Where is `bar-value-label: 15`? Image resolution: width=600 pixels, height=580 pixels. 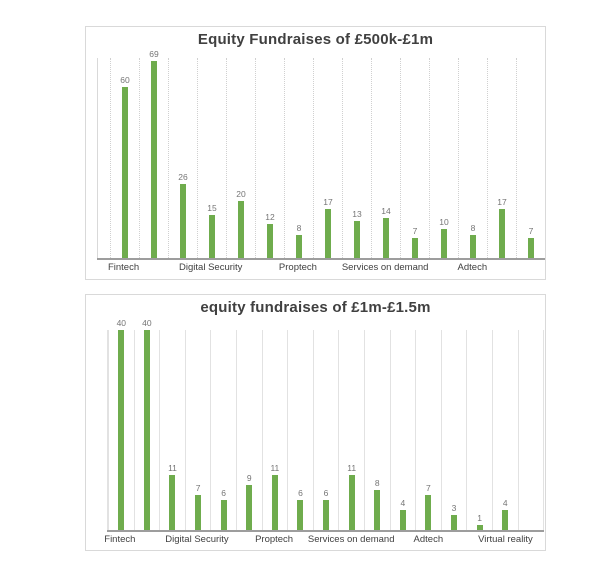 bar-value-label: 15 is located at coordinates (212, 208).